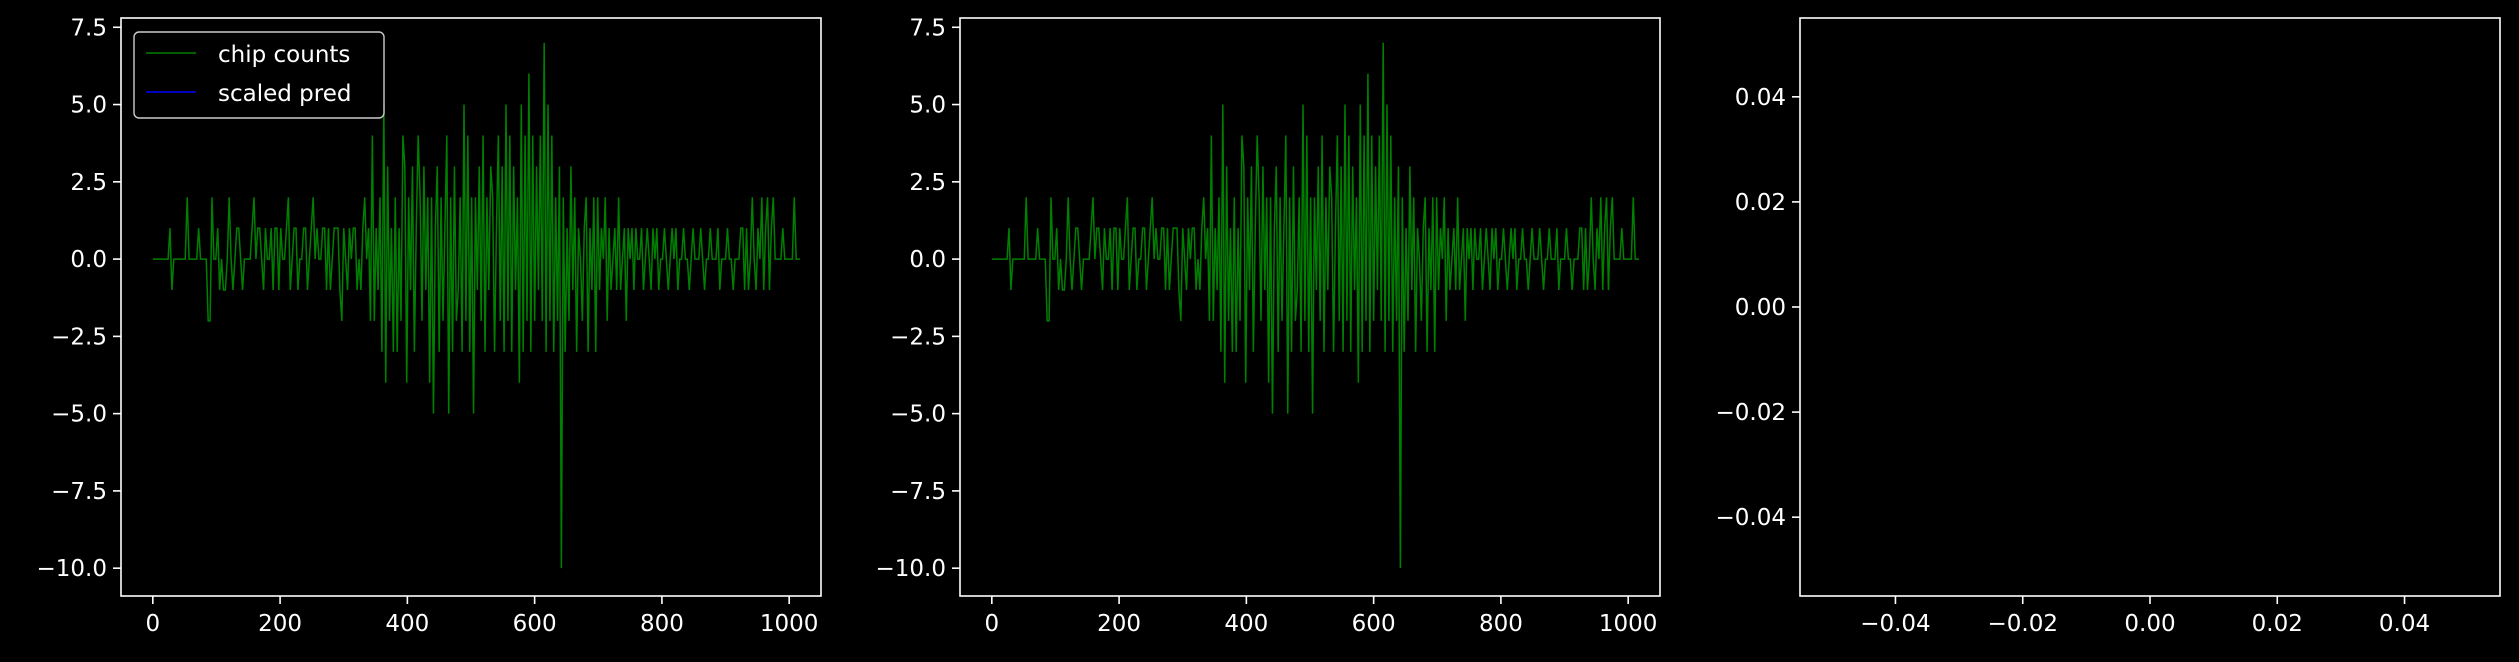 The width and height of the screenshot is (2519, 662). Describe the element at coordinates (284, 55) in the screenshot. I see `legend-label-chip-counts: chip counts` at that location.